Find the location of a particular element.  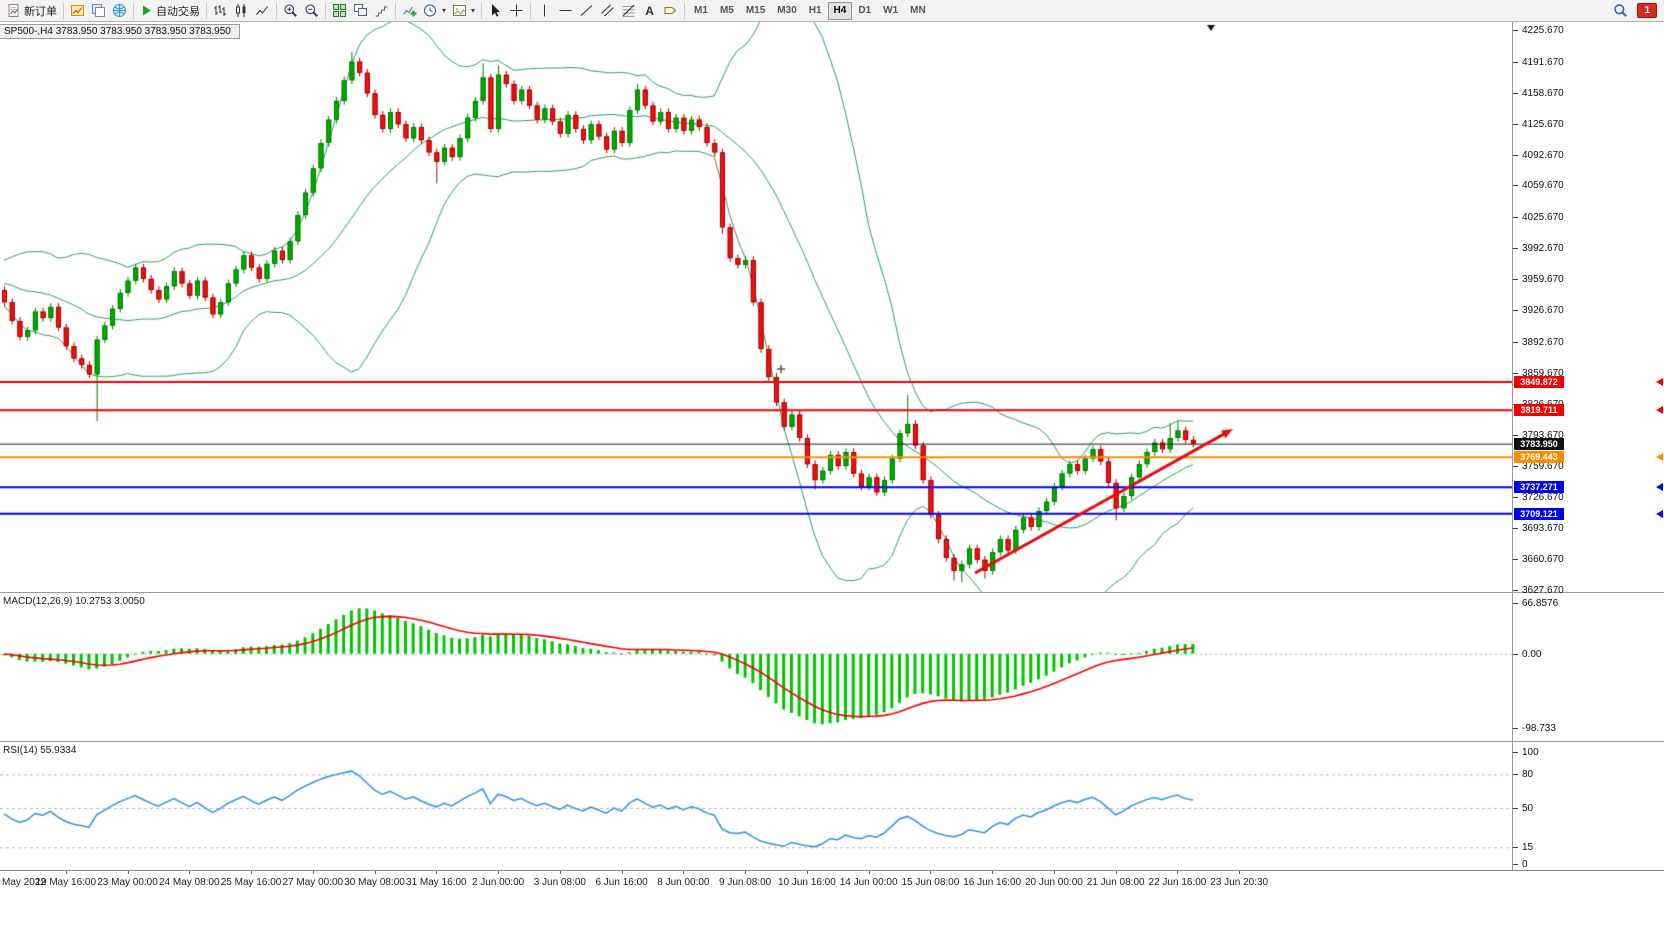

price-axis-label: 4025.670 is located at coordinates (1543, 218).